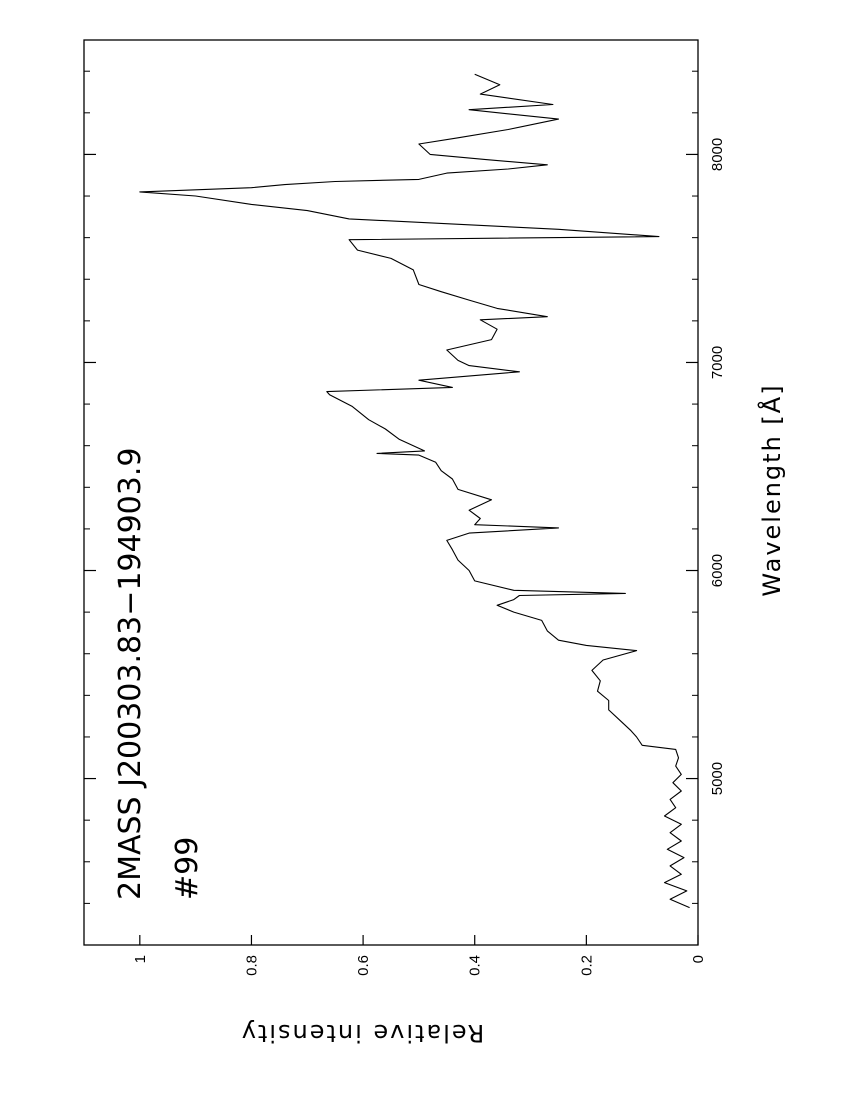 This screenshot has width=850, height=1105. What do you see at coordinates (771, 489) in the screenshot?
I see `x-axis-label: Wavelength [Å]` at bounding box center [771, 489].